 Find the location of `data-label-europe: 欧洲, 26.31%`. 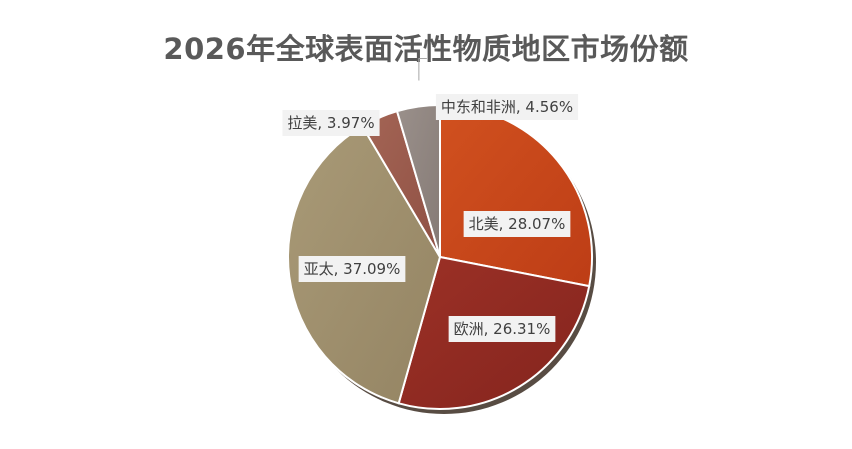

data-label-europe: 欧洲, 26.31% is located at coordinates (502, 329).